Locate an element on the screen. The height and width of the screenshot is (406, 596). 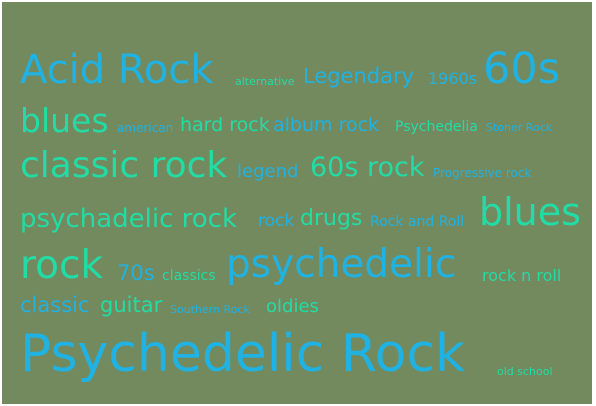
tag-classics: classics is located at coordinates (189, 276).